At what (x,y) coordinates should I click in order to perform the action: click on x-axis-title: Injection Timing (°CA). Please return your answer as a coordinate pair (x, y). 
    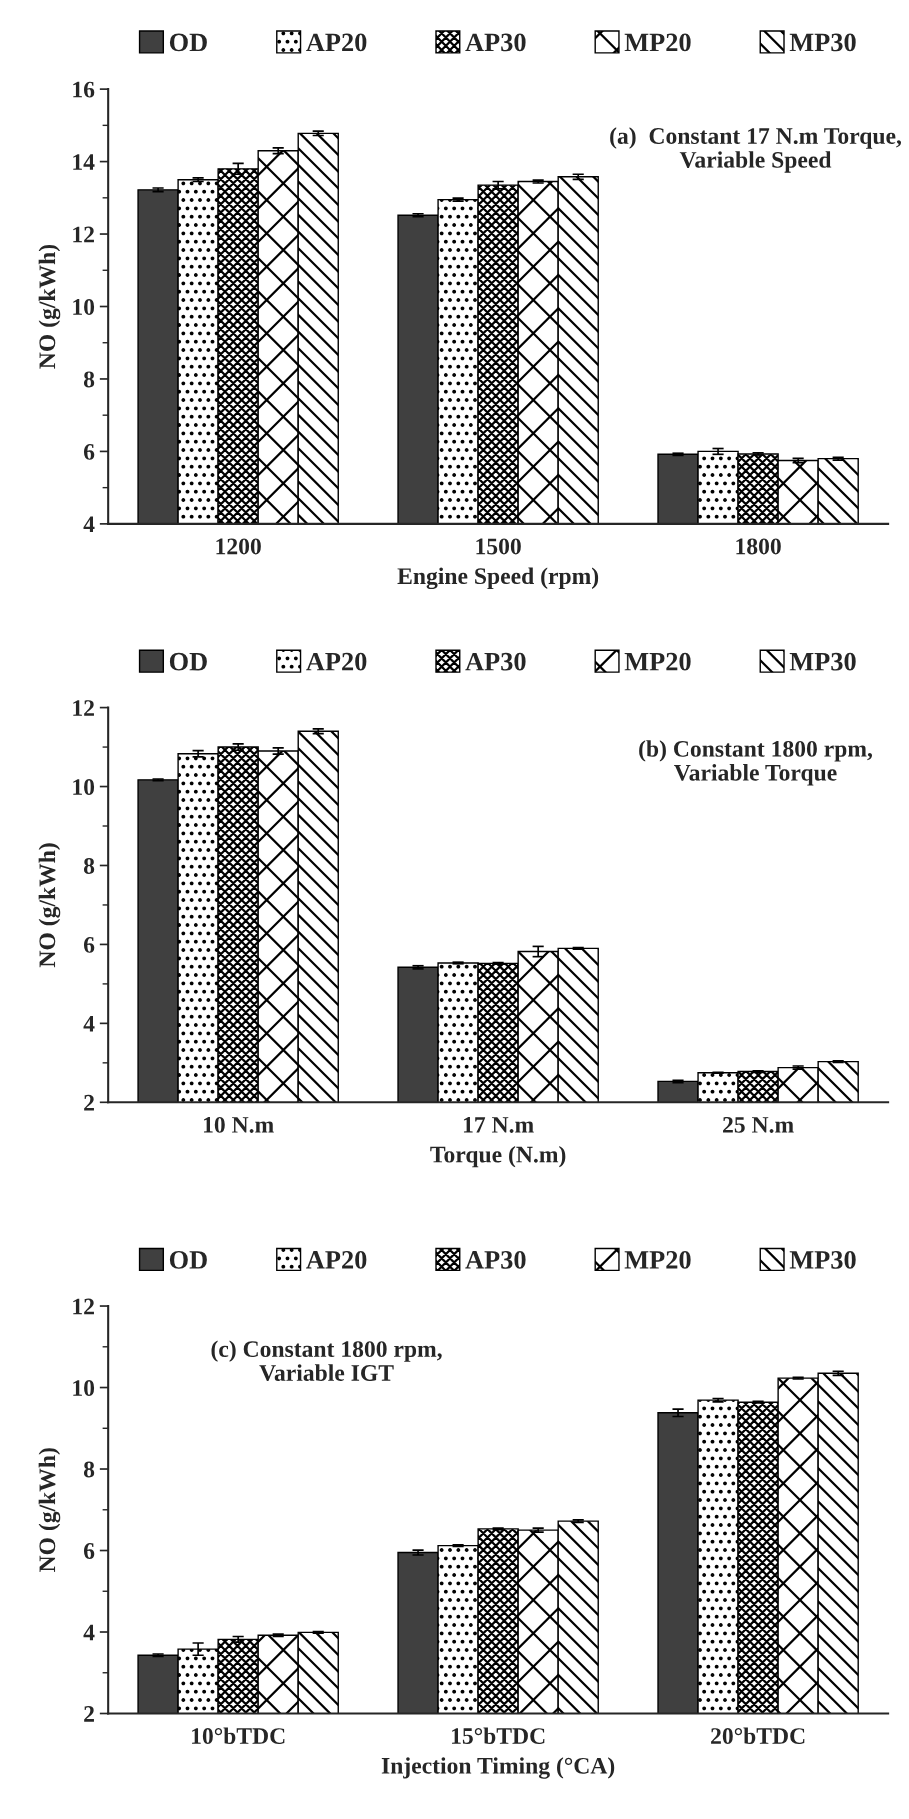
    Looking at the image, I should click on (498, 1768).